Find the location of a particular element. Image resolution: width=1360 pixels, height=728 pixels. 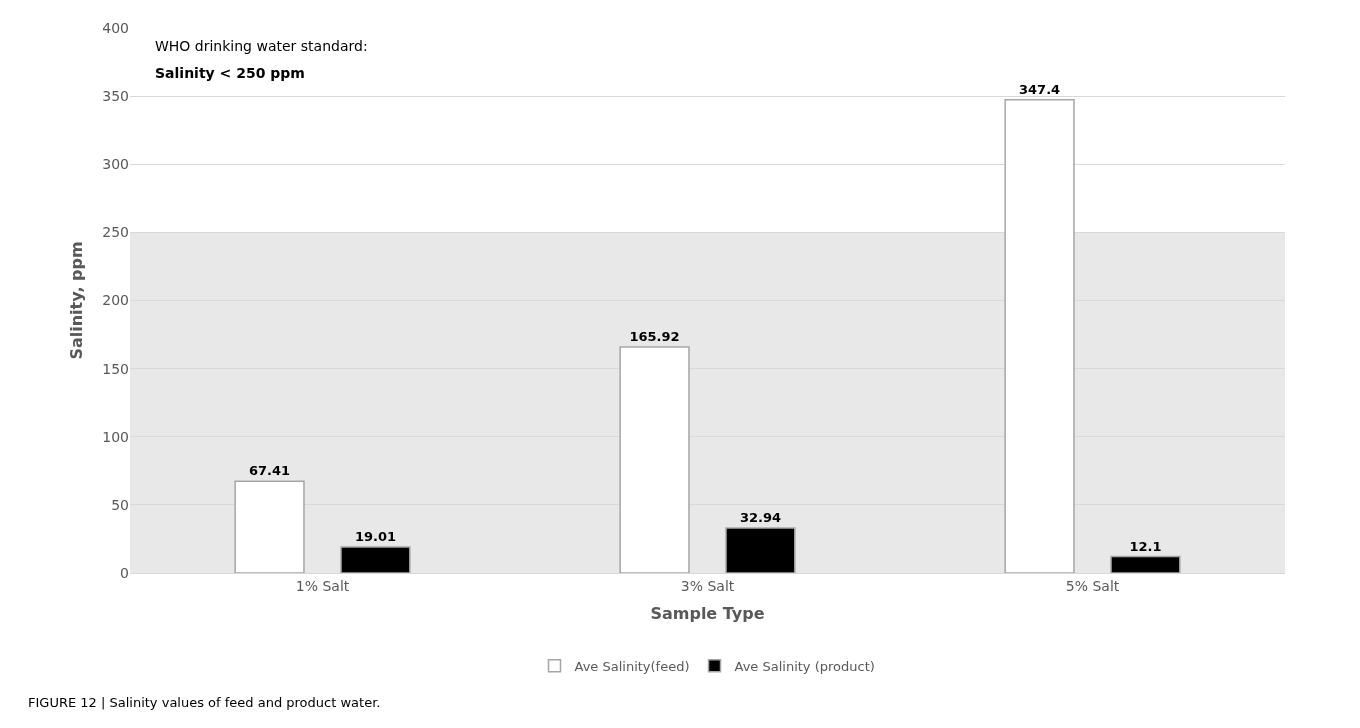

x-tick-label: 5% Salt is located at coordinates (1092, 585).